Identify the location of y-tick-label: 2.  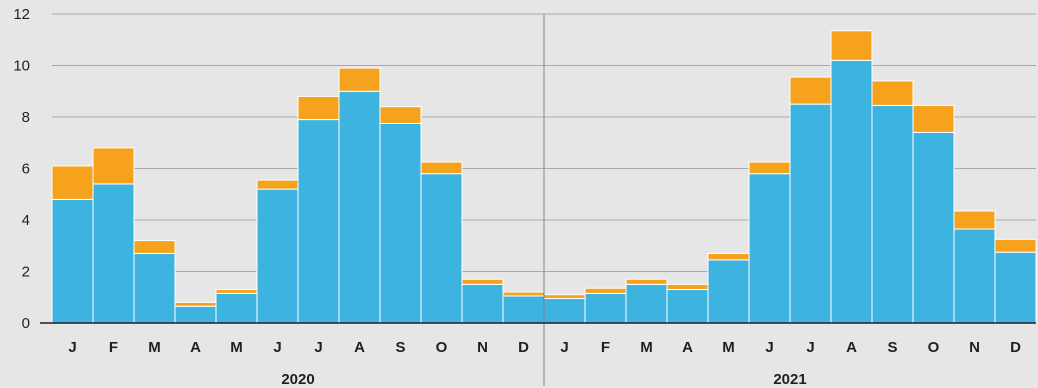
(26, 272).